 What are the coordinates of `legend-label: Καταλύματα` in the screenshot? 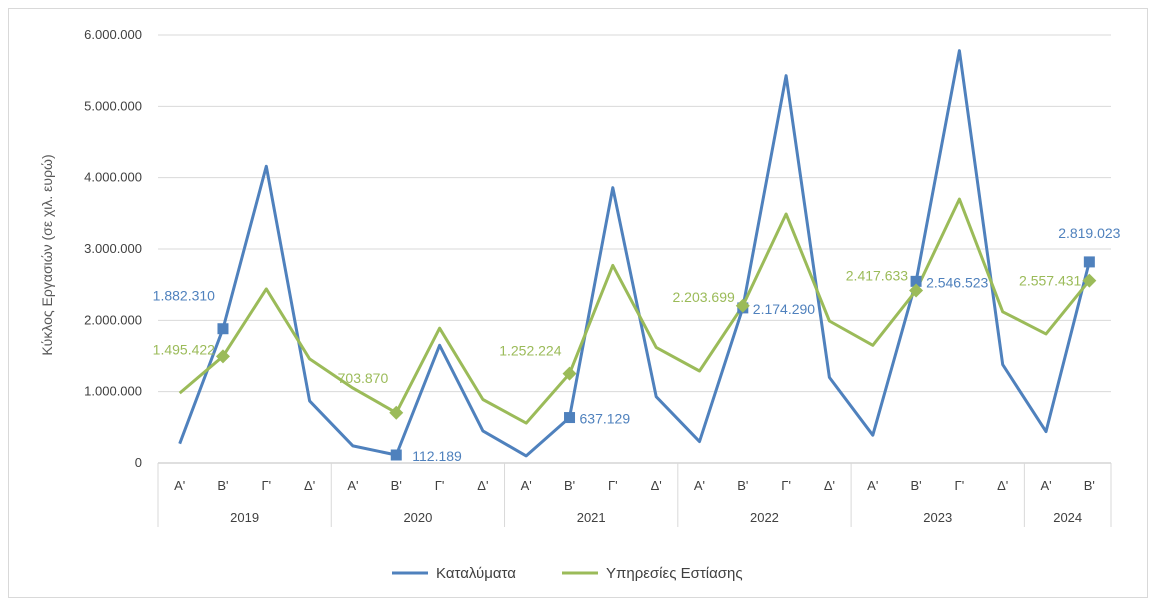 It's located at (476, 573).